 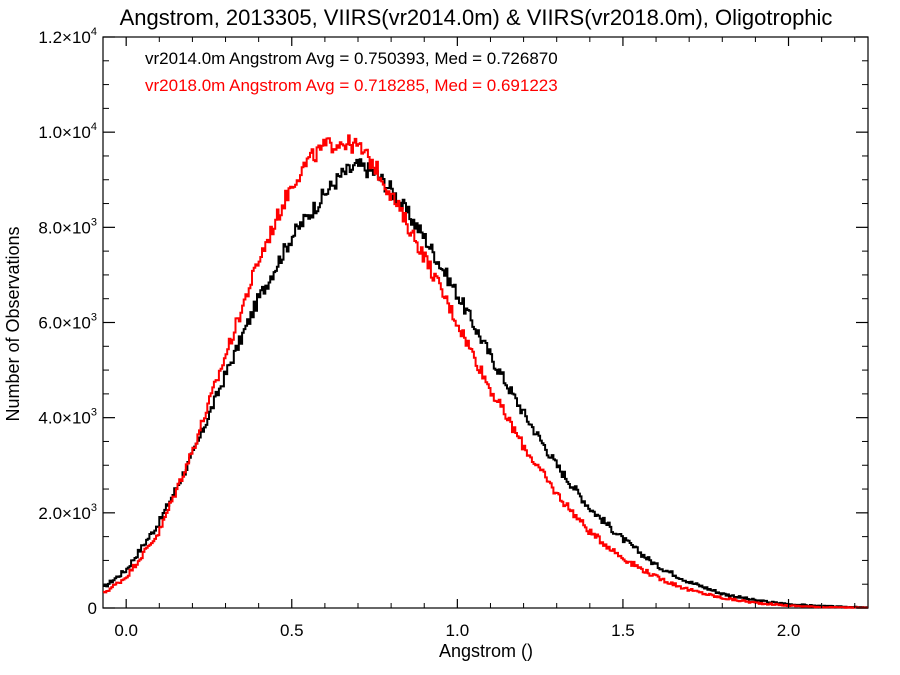 What do you see at coordinates (623, 630) in the screenshot?
I see `x-tick-label: 1.5` at bounding box center [623, 630].